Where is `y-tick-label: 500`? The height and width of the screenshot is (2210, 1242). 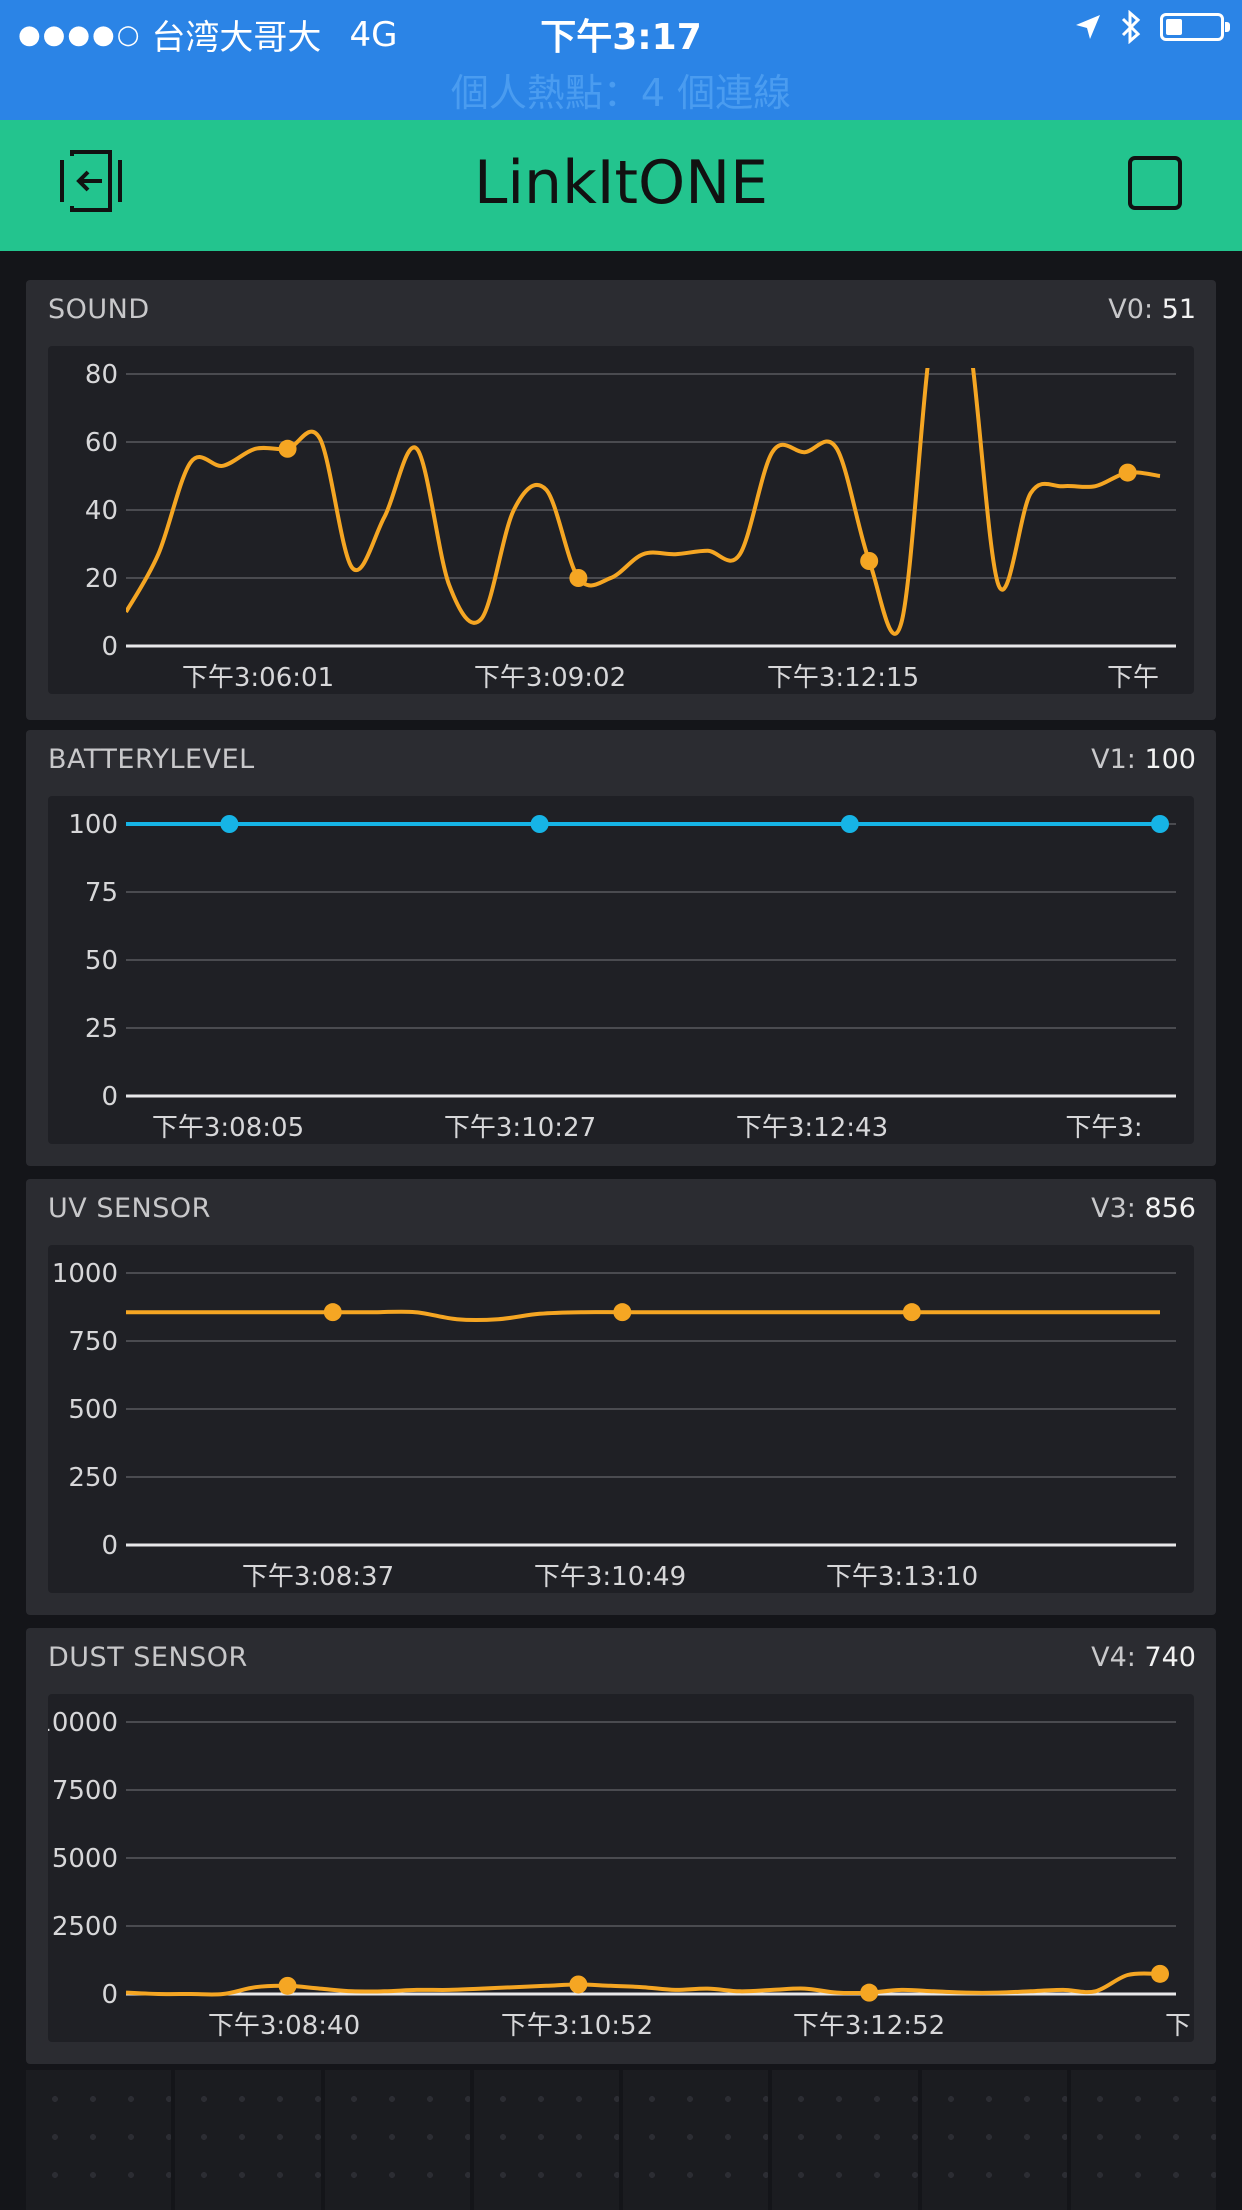
y-tick-label: 500 is located at coordinates (93, 1410).